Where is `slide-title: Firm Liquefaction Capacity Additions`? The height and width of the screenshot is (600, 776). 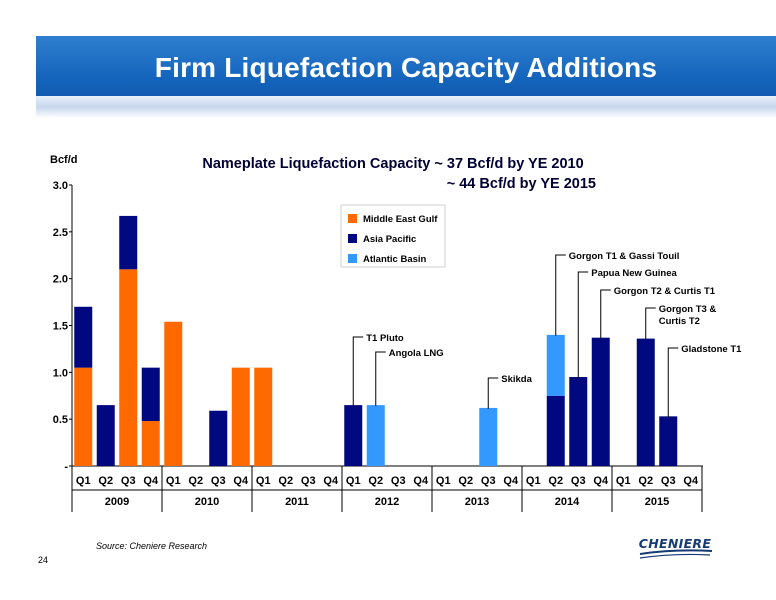 slide-title: Firm Liquefaction Capacity Additions is located at coordinates (406, 67).